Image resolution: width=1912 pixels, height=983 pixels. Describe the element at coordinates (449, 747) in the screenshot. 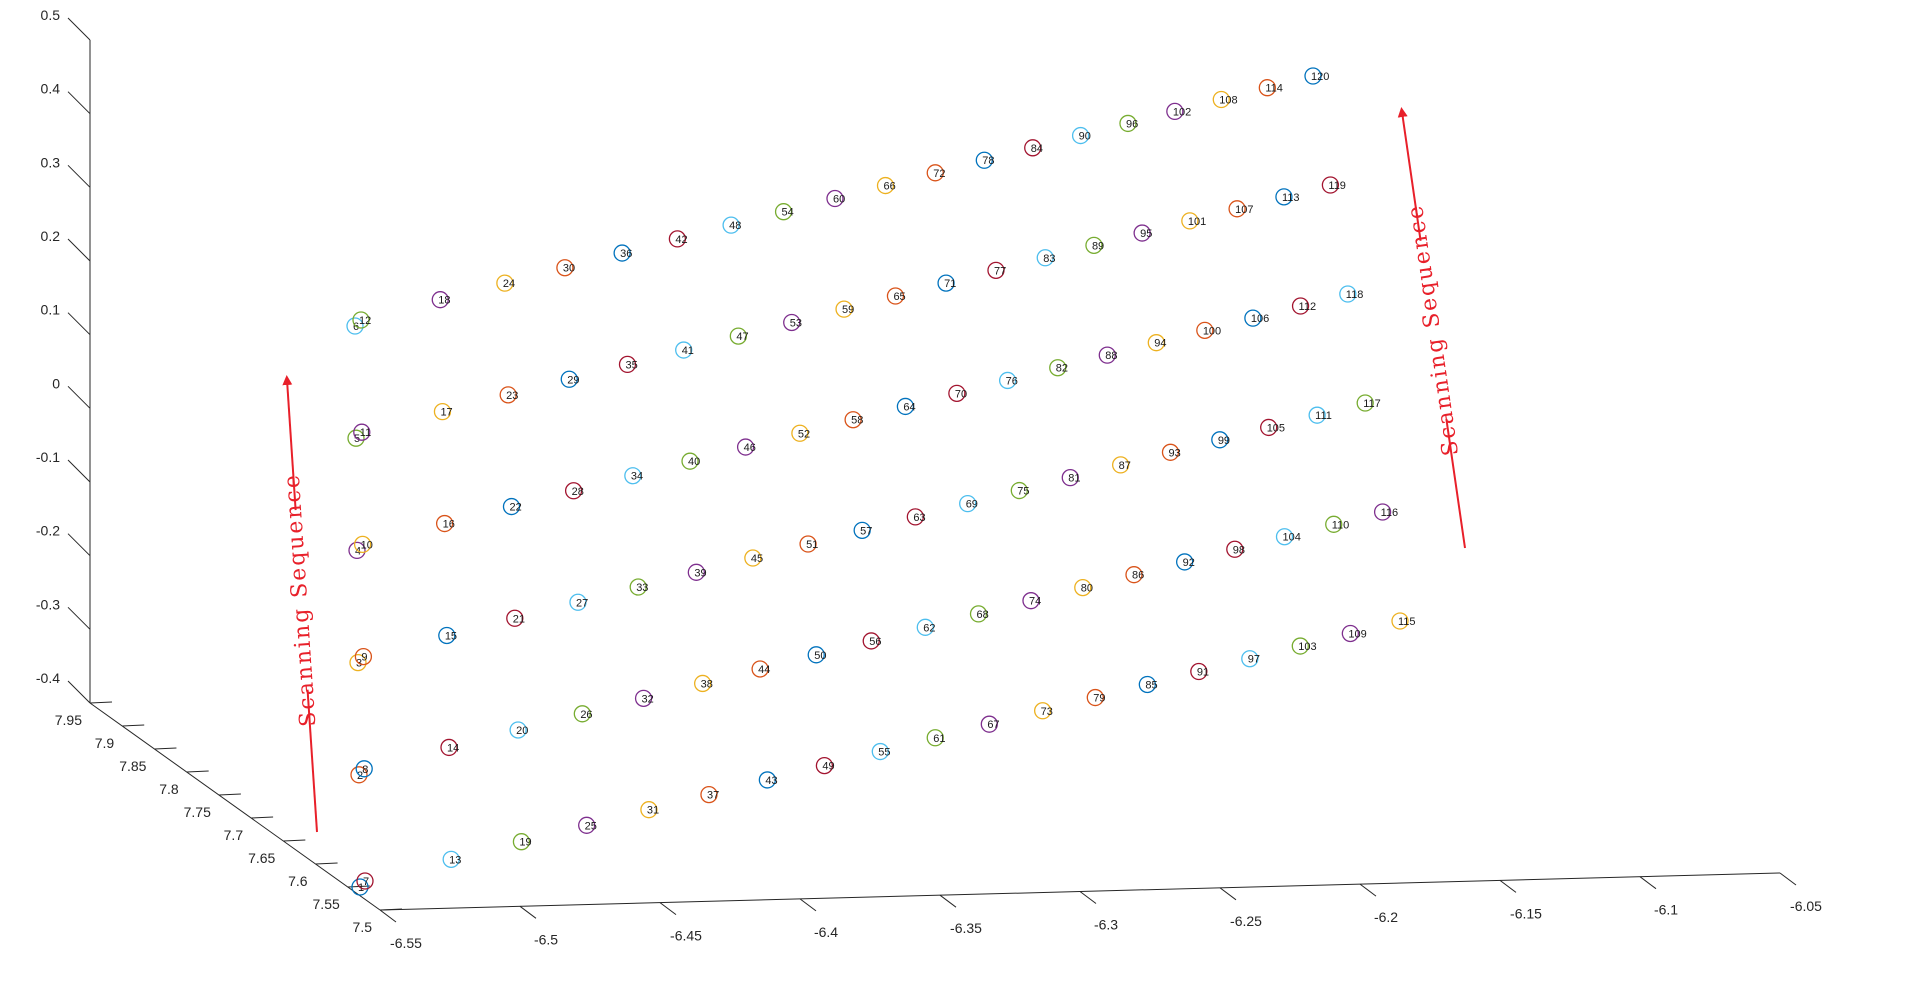

I see `data-point: 14` at that location.